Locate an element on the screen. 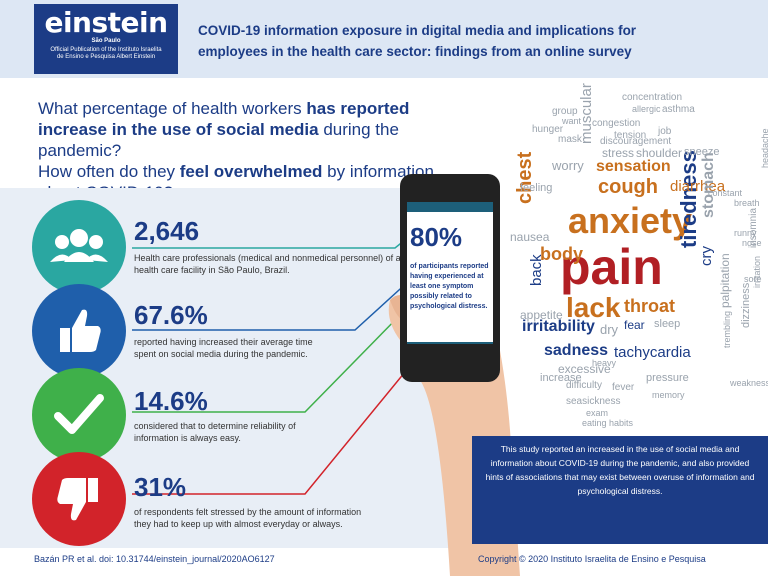 The width and height of the screenshot is (768, 576). word-cloud-word: group is located at coordinates (565, 111).